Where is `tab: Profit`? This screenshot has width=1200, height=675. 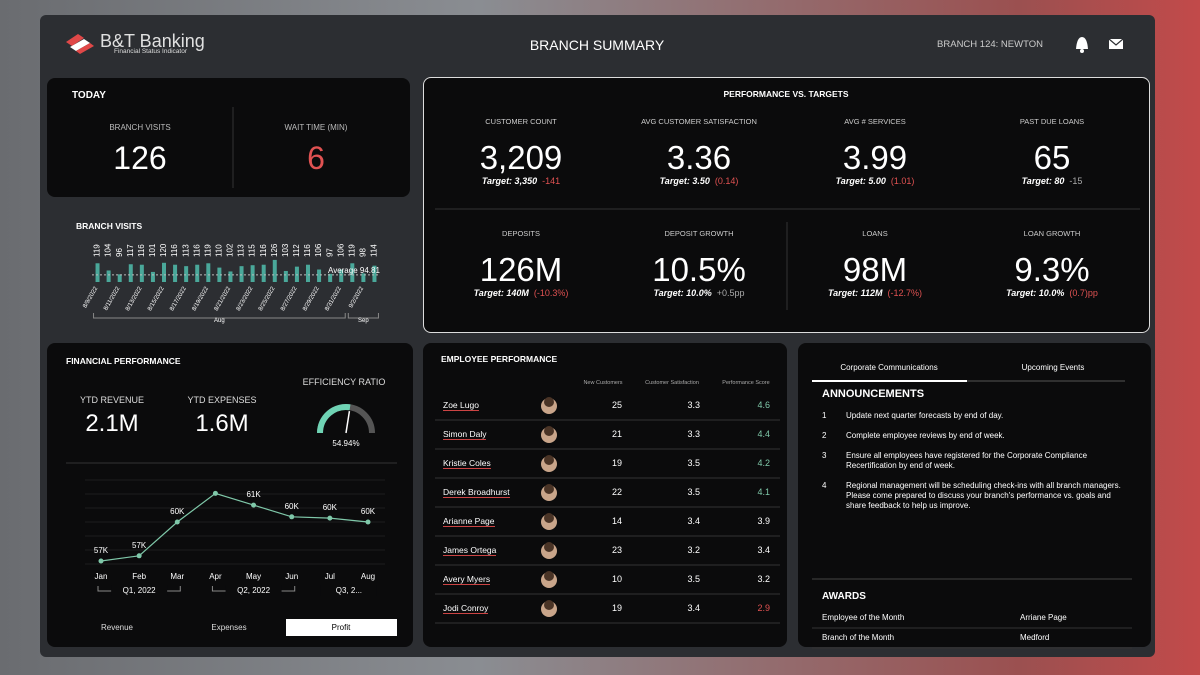 tab: Profit is located at coordinates (341, 627).